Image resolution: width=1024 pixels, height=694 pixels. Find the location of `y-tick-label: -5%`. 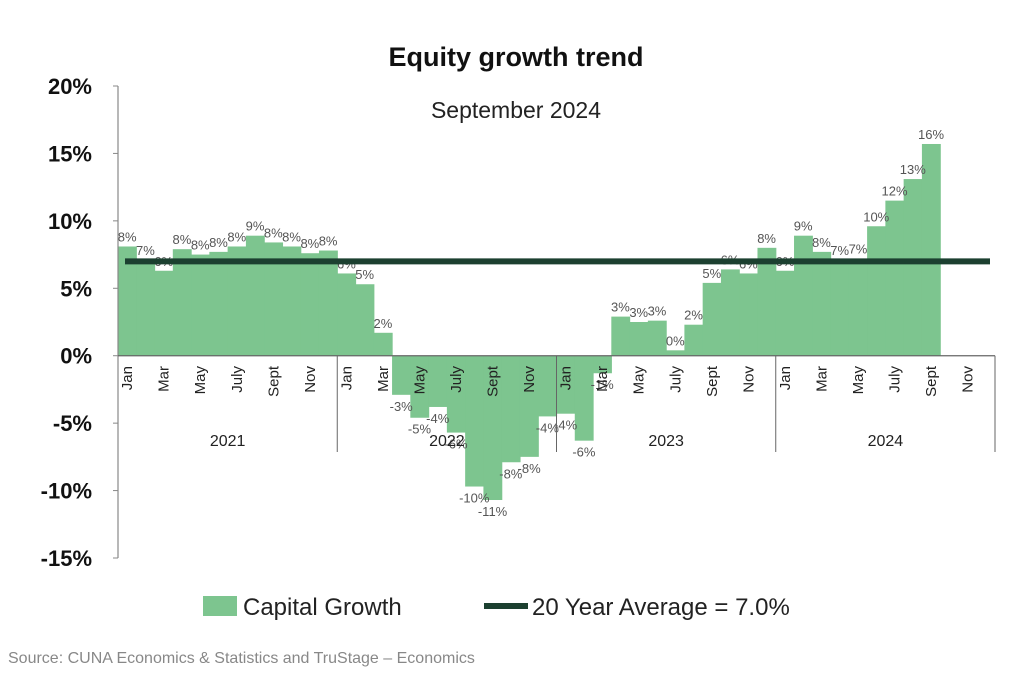

y-tick-label: -5% is located at coordinates (72, 423).